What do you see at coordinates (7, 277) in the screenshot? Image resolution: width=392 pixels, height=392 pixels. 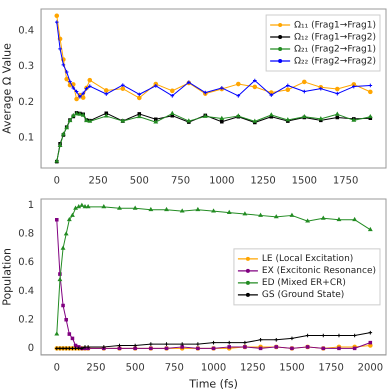 I see `y-axis-title: Population` at bounding box center [7, 277].